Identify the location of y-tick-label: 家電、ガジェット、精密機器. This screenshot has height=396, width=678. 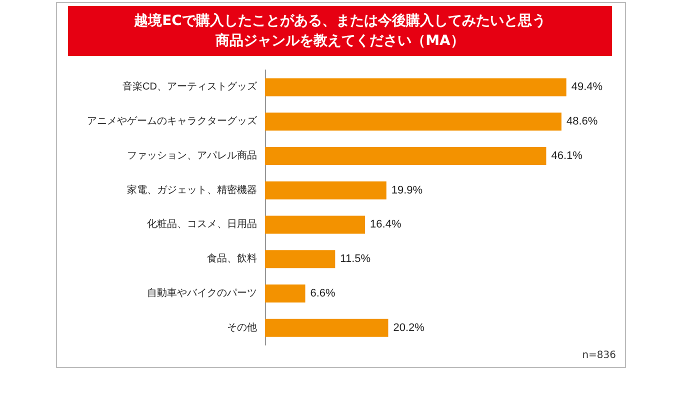
(192, 190).